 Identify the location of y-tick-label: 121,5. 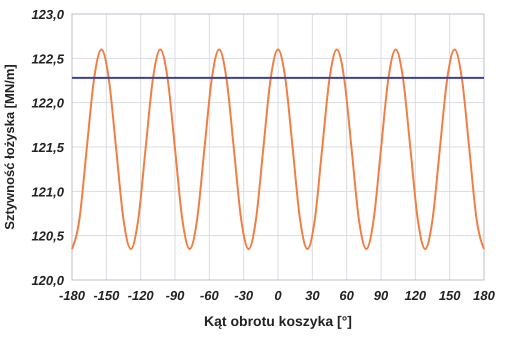
(48, 147).